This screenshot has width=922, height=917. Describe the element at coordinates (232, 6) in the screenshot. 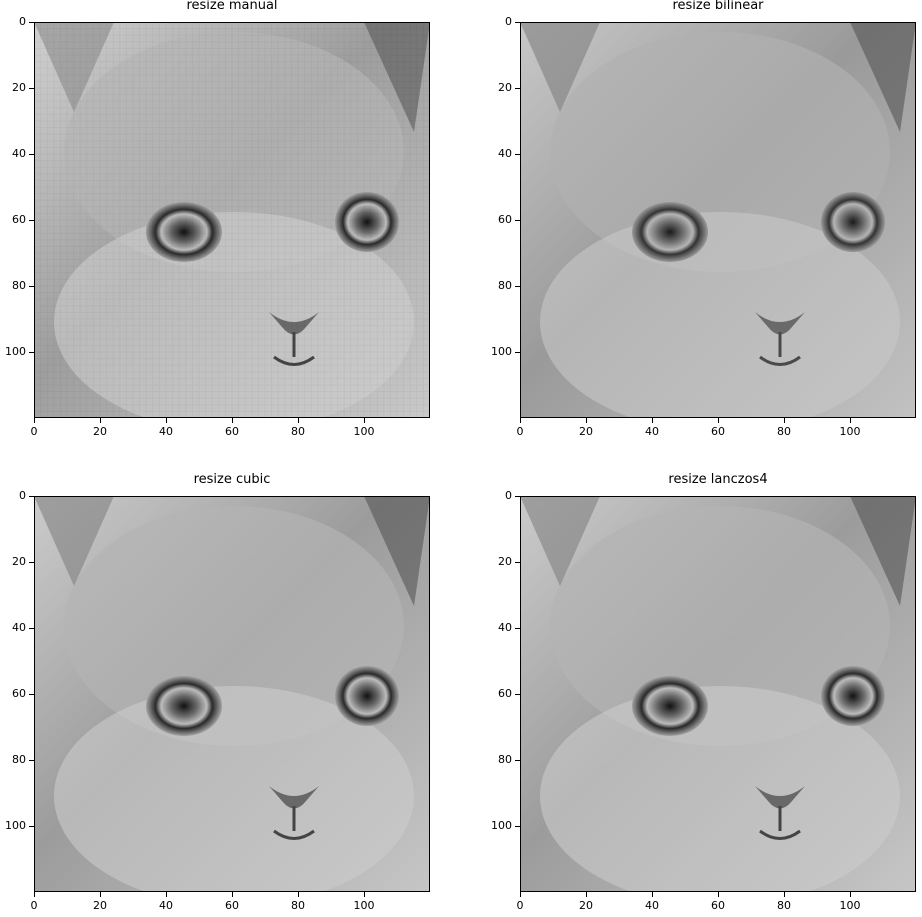

I see `panel-title: resize manual` at that location.